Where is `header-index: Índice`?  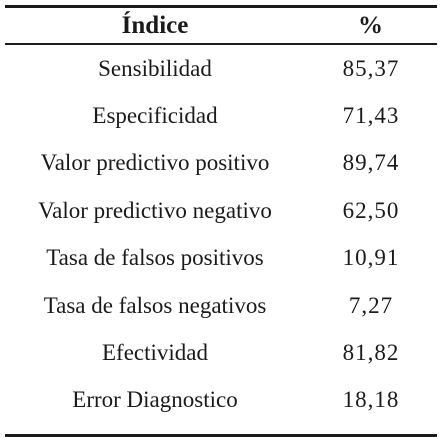
header-index: Índice is located at coordinates (155, 25).